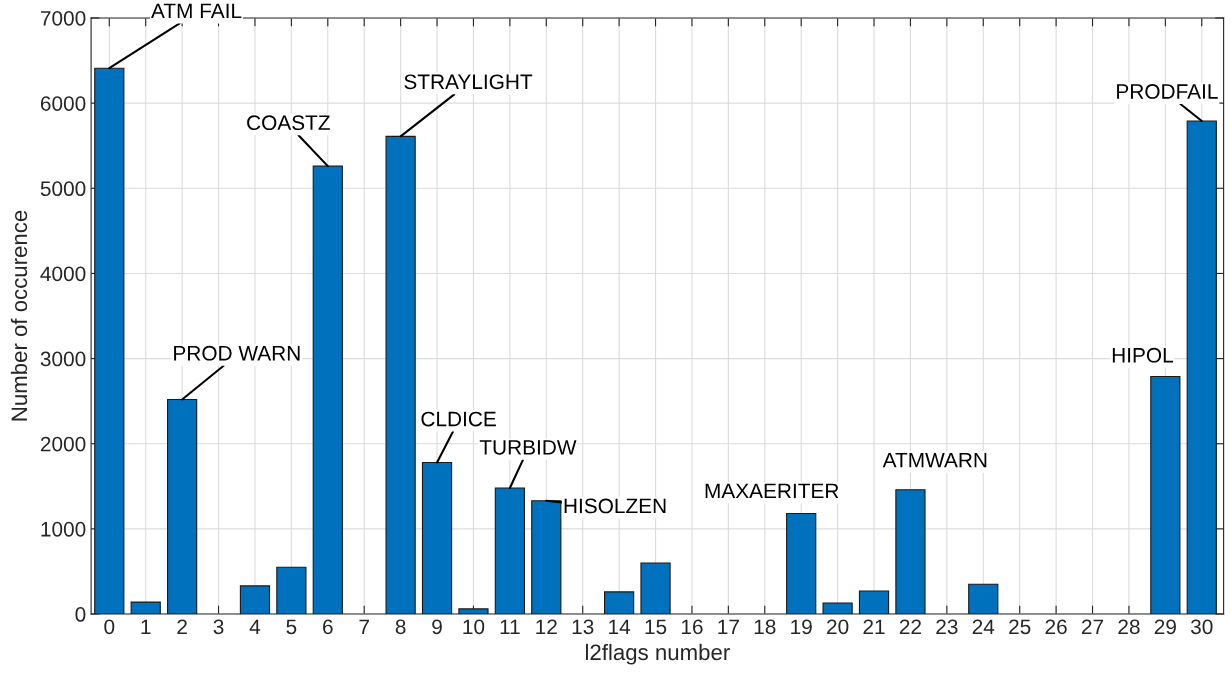 This screenshot has width=1231, height=679. Describe the element at coordinates (874, 626) in the screenshot. I see `x-tick-label: 21` at that location.